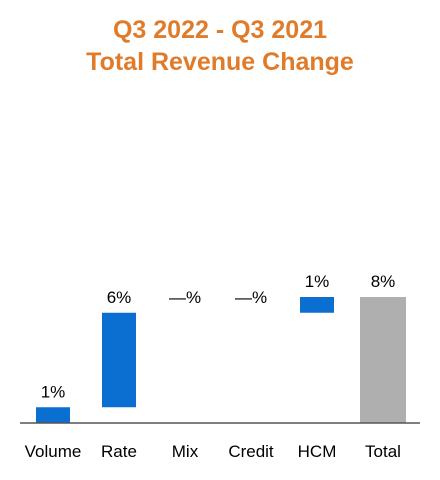 The image size is (440, 480). Describe the element at coordinates (53, 391) in the screenshot. I see `data-label-volume: 1%` at that location.